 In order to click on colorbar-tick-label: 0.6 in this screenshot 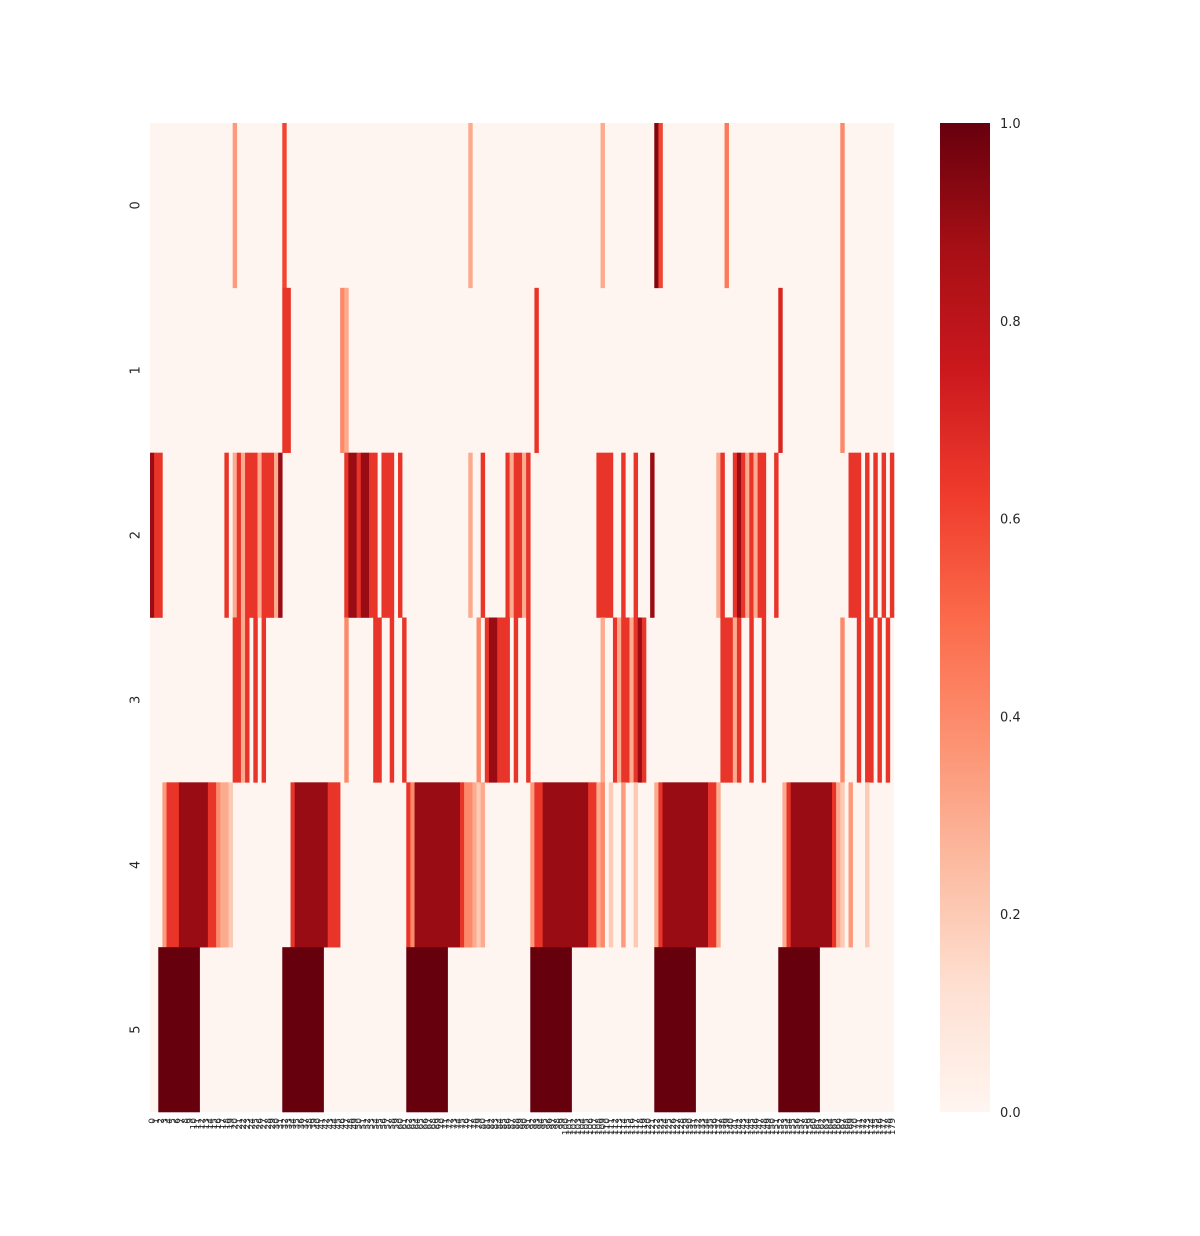, I will do `click(1010, 520)`.